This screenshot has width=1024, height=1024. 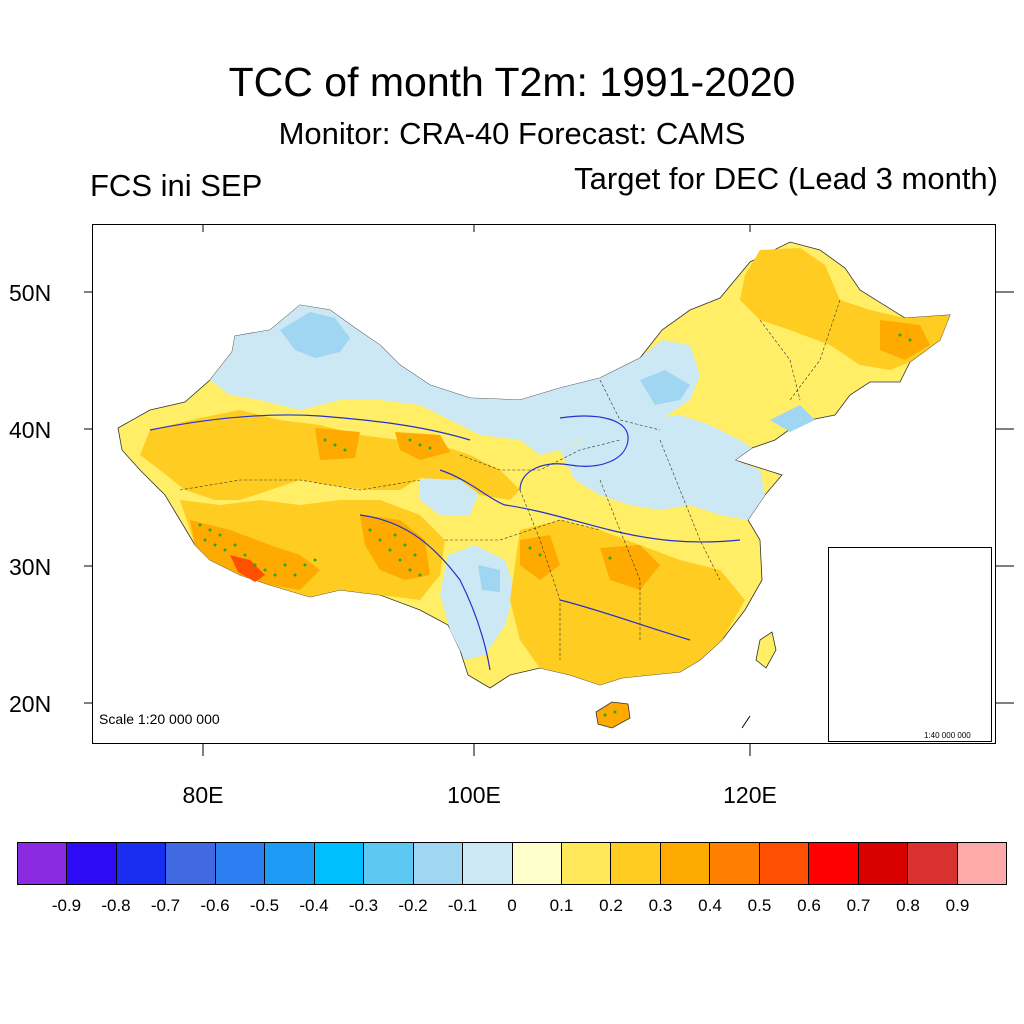 I want to click on colorbar-tick-label: -0.7, so click(x=165, y=905).